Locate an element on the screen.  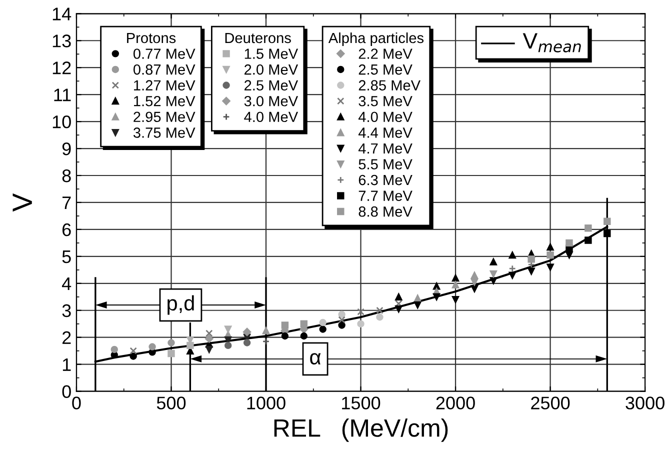
x-tick-label: 2500 is located at coordinates (550, 403).